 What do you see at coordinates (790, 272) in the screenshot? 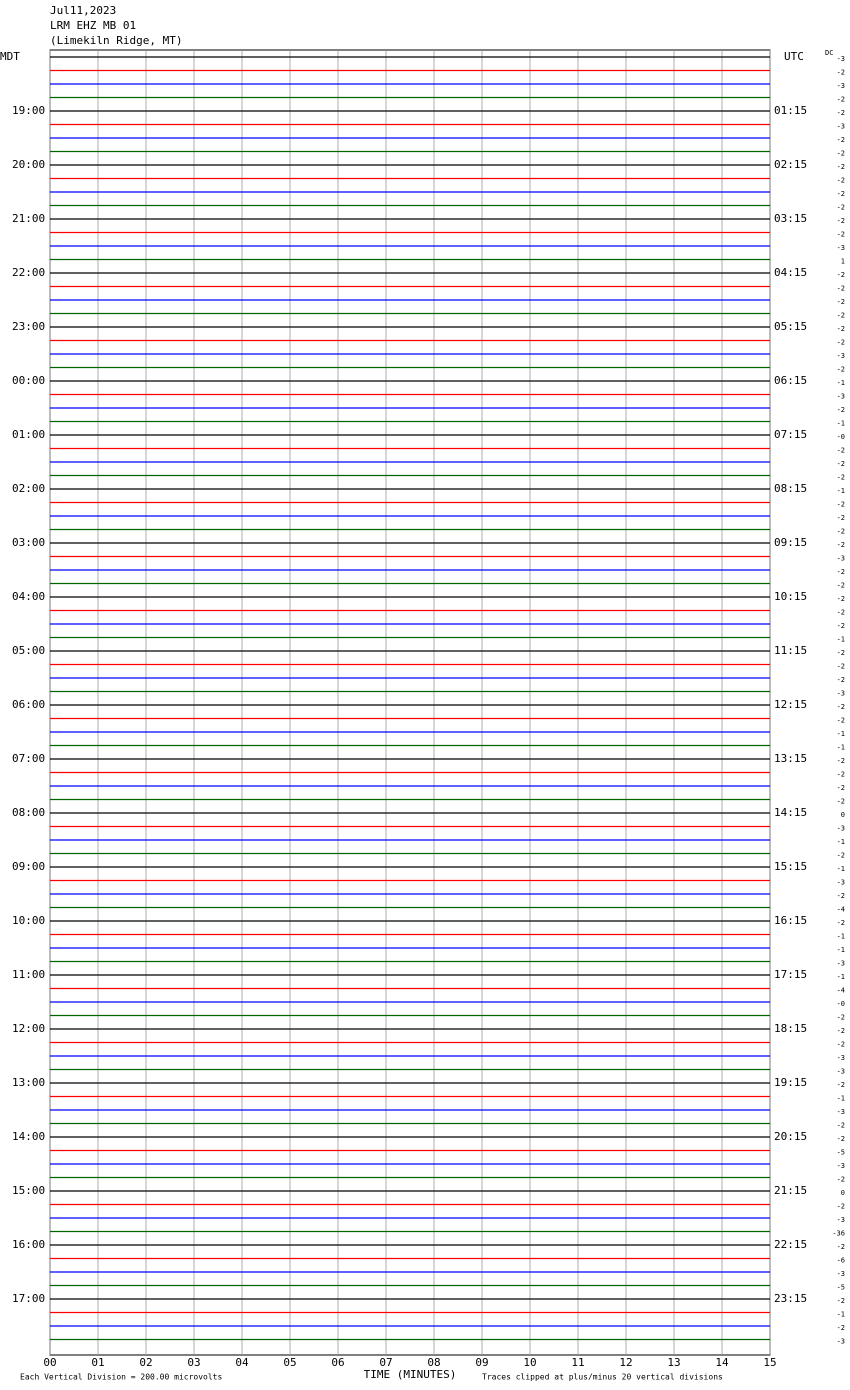
I see `right-time: 04:15` at bounding box center [790, 272].